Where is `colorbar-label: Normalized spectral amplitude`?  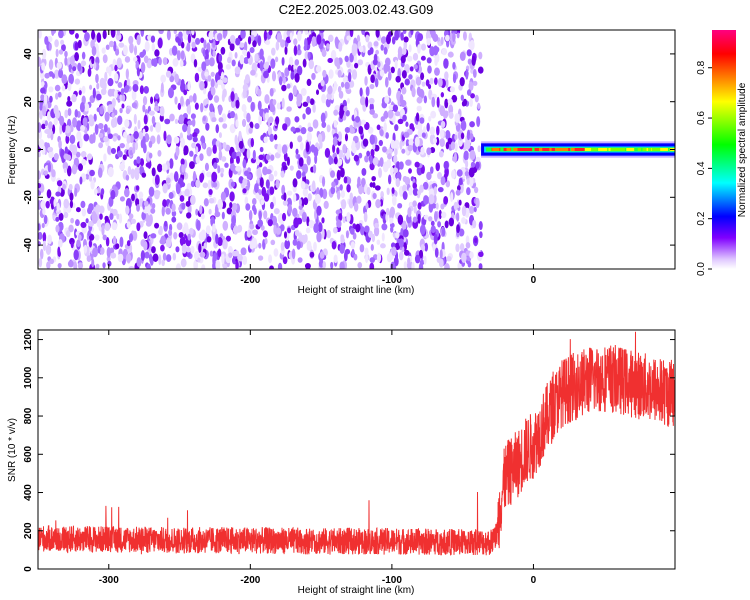 colorbar-label: Normalized spectral amplitude is located at coordinates (742, 149).